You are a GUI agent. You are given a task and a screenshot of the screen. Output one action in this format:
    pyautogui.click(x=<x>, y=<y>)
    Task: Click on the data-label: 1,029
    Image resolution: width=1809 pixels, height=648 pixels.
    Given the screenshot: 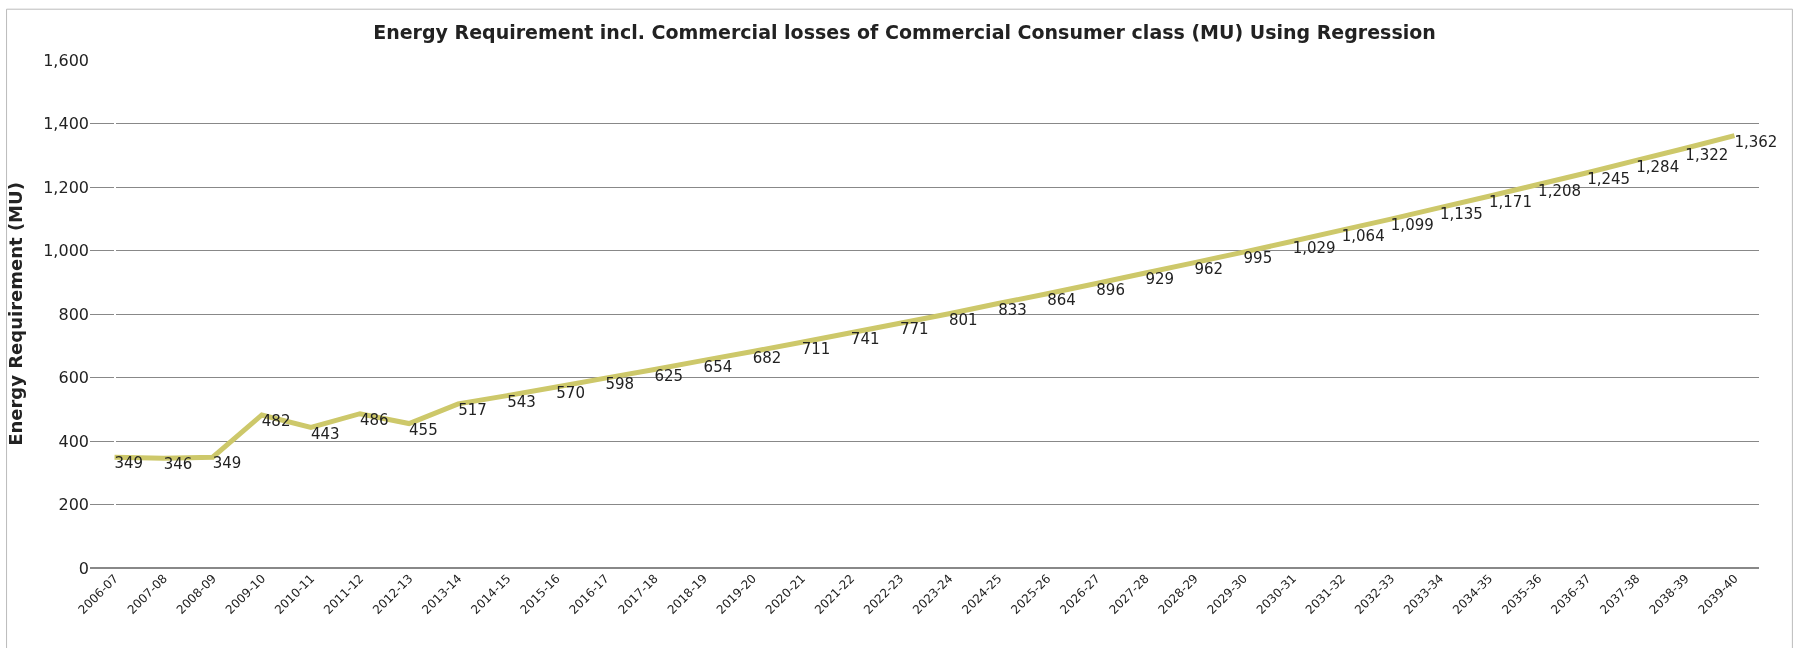 What is the action you would take?
    pyautogui.click(x=1314, y=247)
    